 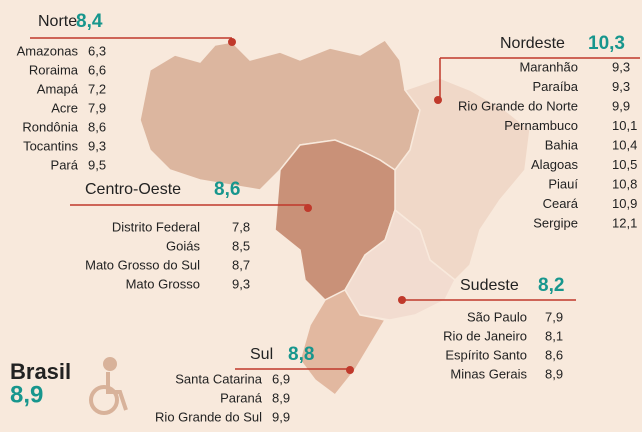 What do you see at coordinates (97, 69) in the screenshot?
I see `state-value: 6,6` at bounding box center [97, 69].